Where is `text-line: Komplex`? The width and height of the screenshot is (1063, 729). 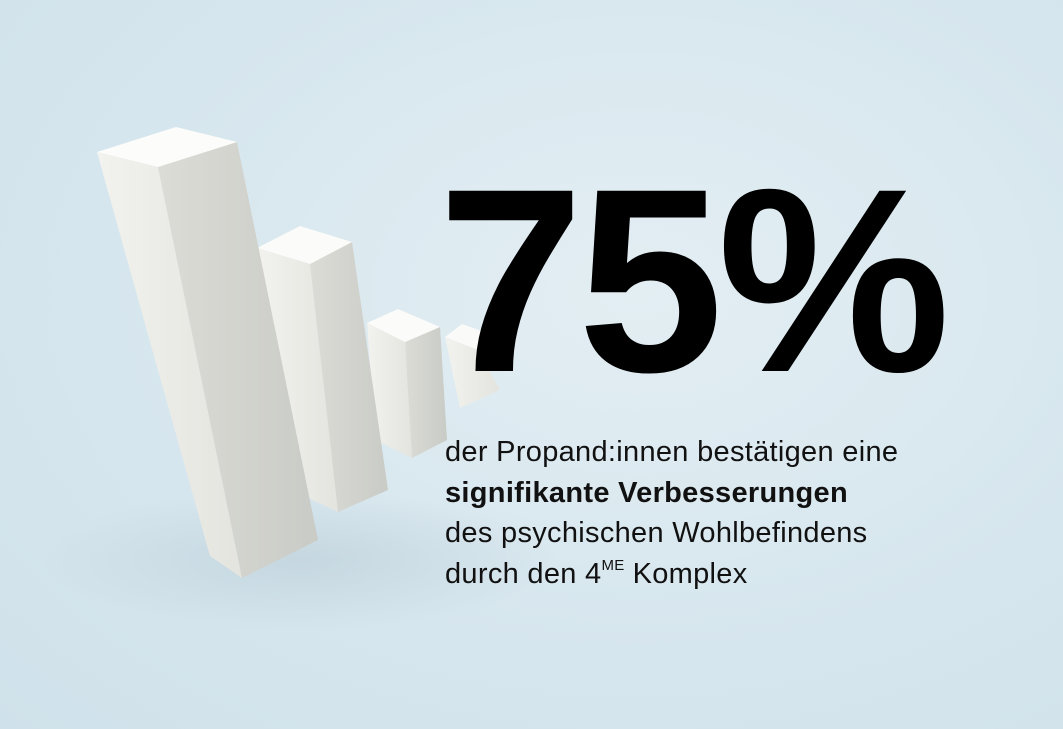 text-line: Komplex is located at coordinates (690, 573).